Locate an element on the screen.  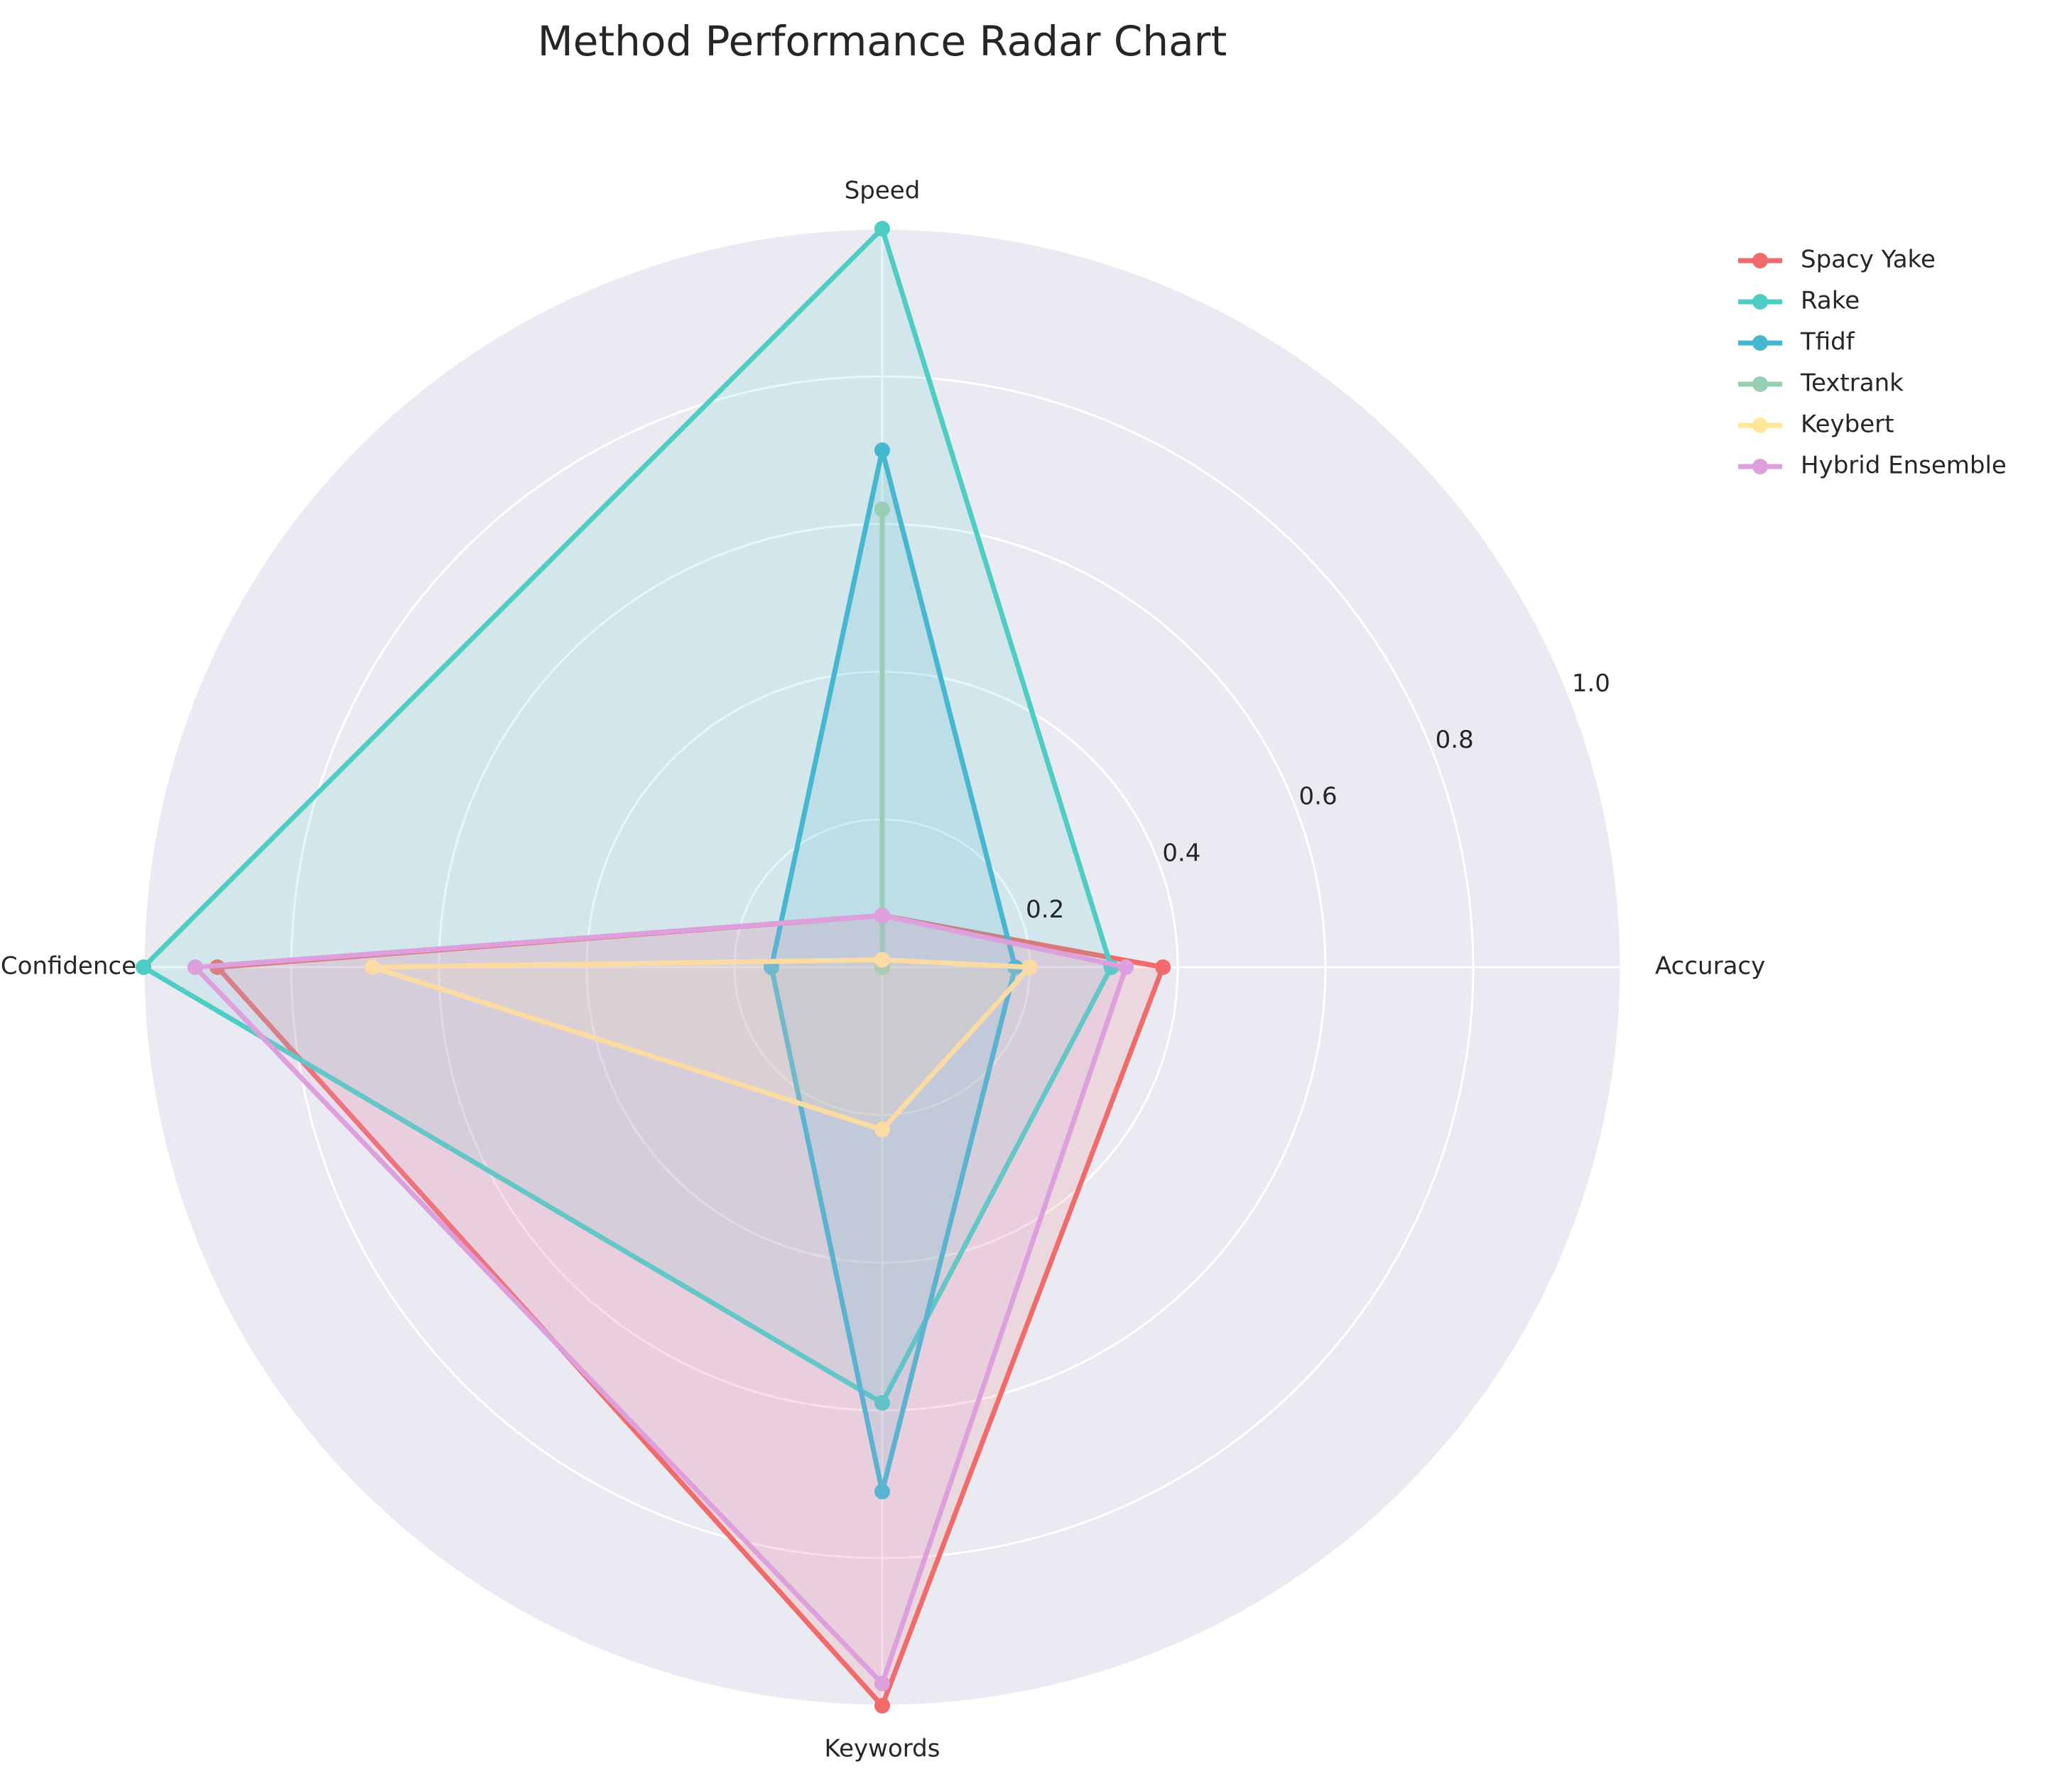
legend-label-keybert: Keybert is located at coordinates (1847, 424).